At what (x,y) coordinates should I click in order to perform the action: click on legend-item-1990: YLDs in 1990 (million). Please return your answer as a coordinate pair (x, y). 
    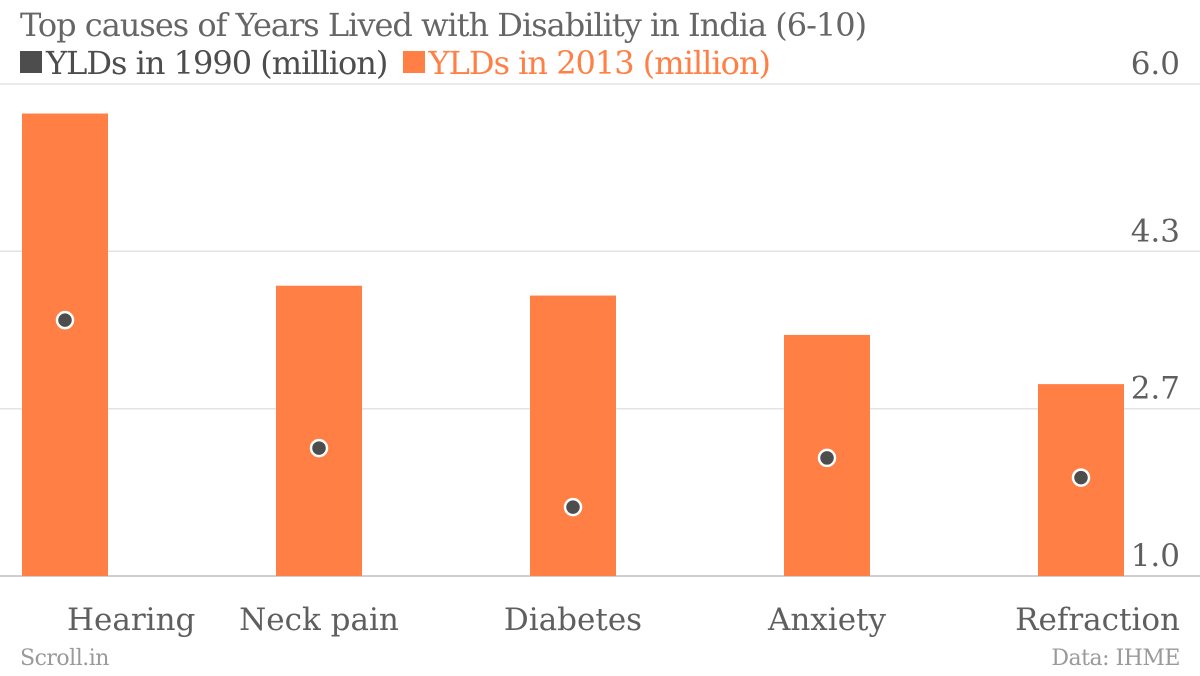
    Looking at the image, I should click on (204, 63).